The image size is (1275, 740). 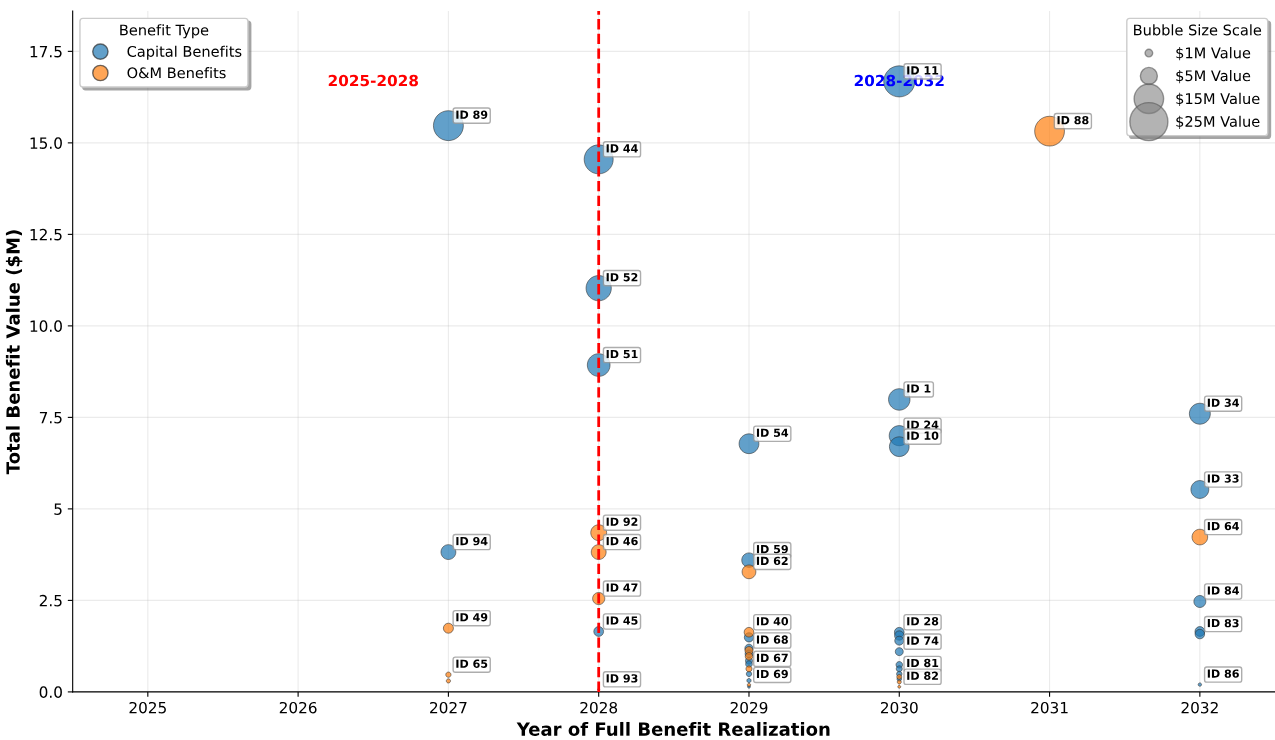 I want to click on annotation: ID 81, so click(x=923, y=663).